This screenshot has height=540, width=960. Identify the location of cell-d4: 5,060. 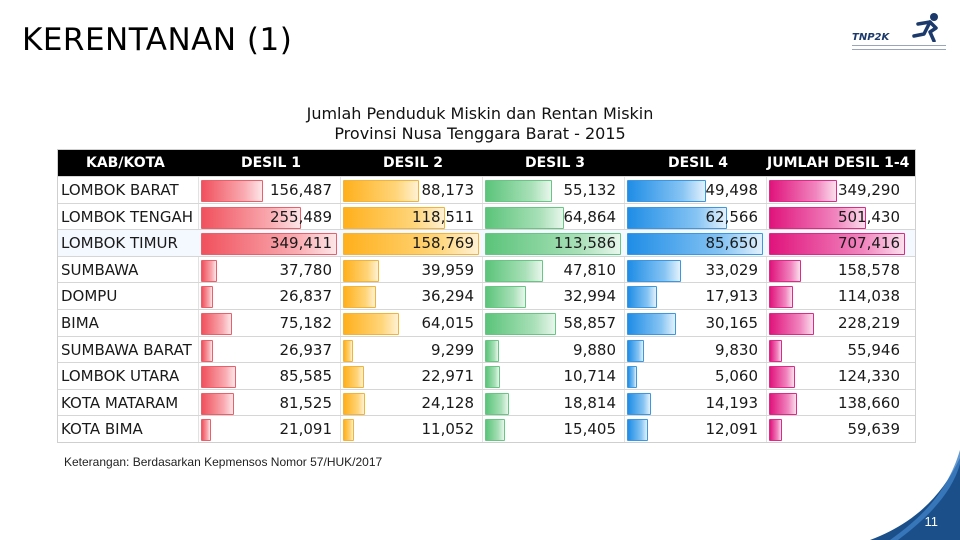
(694, 376).